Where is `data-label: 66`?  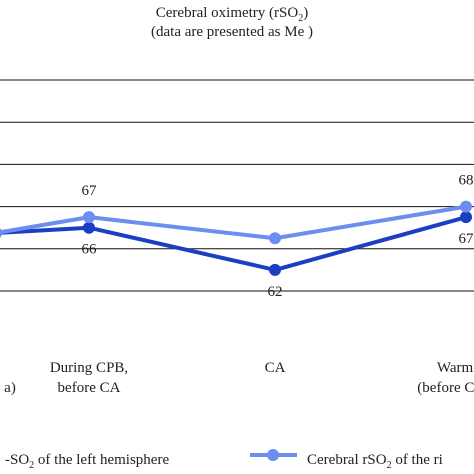 data-label: 66 is located at coordinates (90, 250).